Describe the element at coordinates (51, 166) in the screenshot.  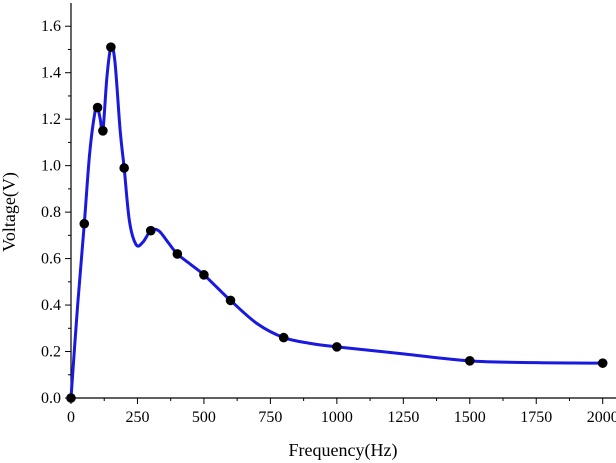
I see `y-tick-label: 1.0` at that location.